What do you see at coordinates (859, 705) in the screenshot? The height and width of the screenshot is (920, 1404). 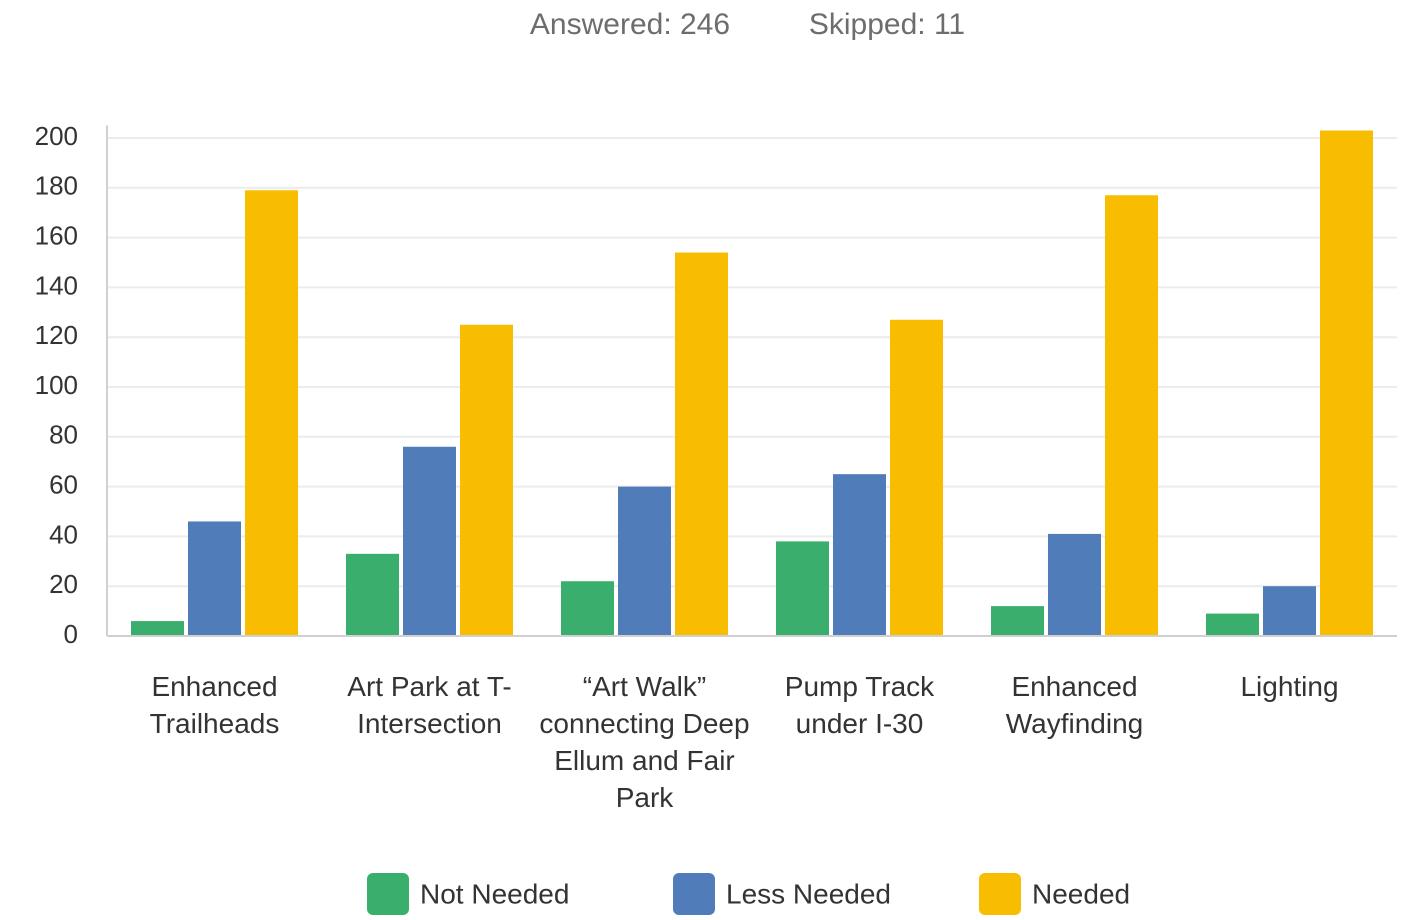 I see `x-tick-label: Pump Track under I-30` at bounding box center [859, 705].